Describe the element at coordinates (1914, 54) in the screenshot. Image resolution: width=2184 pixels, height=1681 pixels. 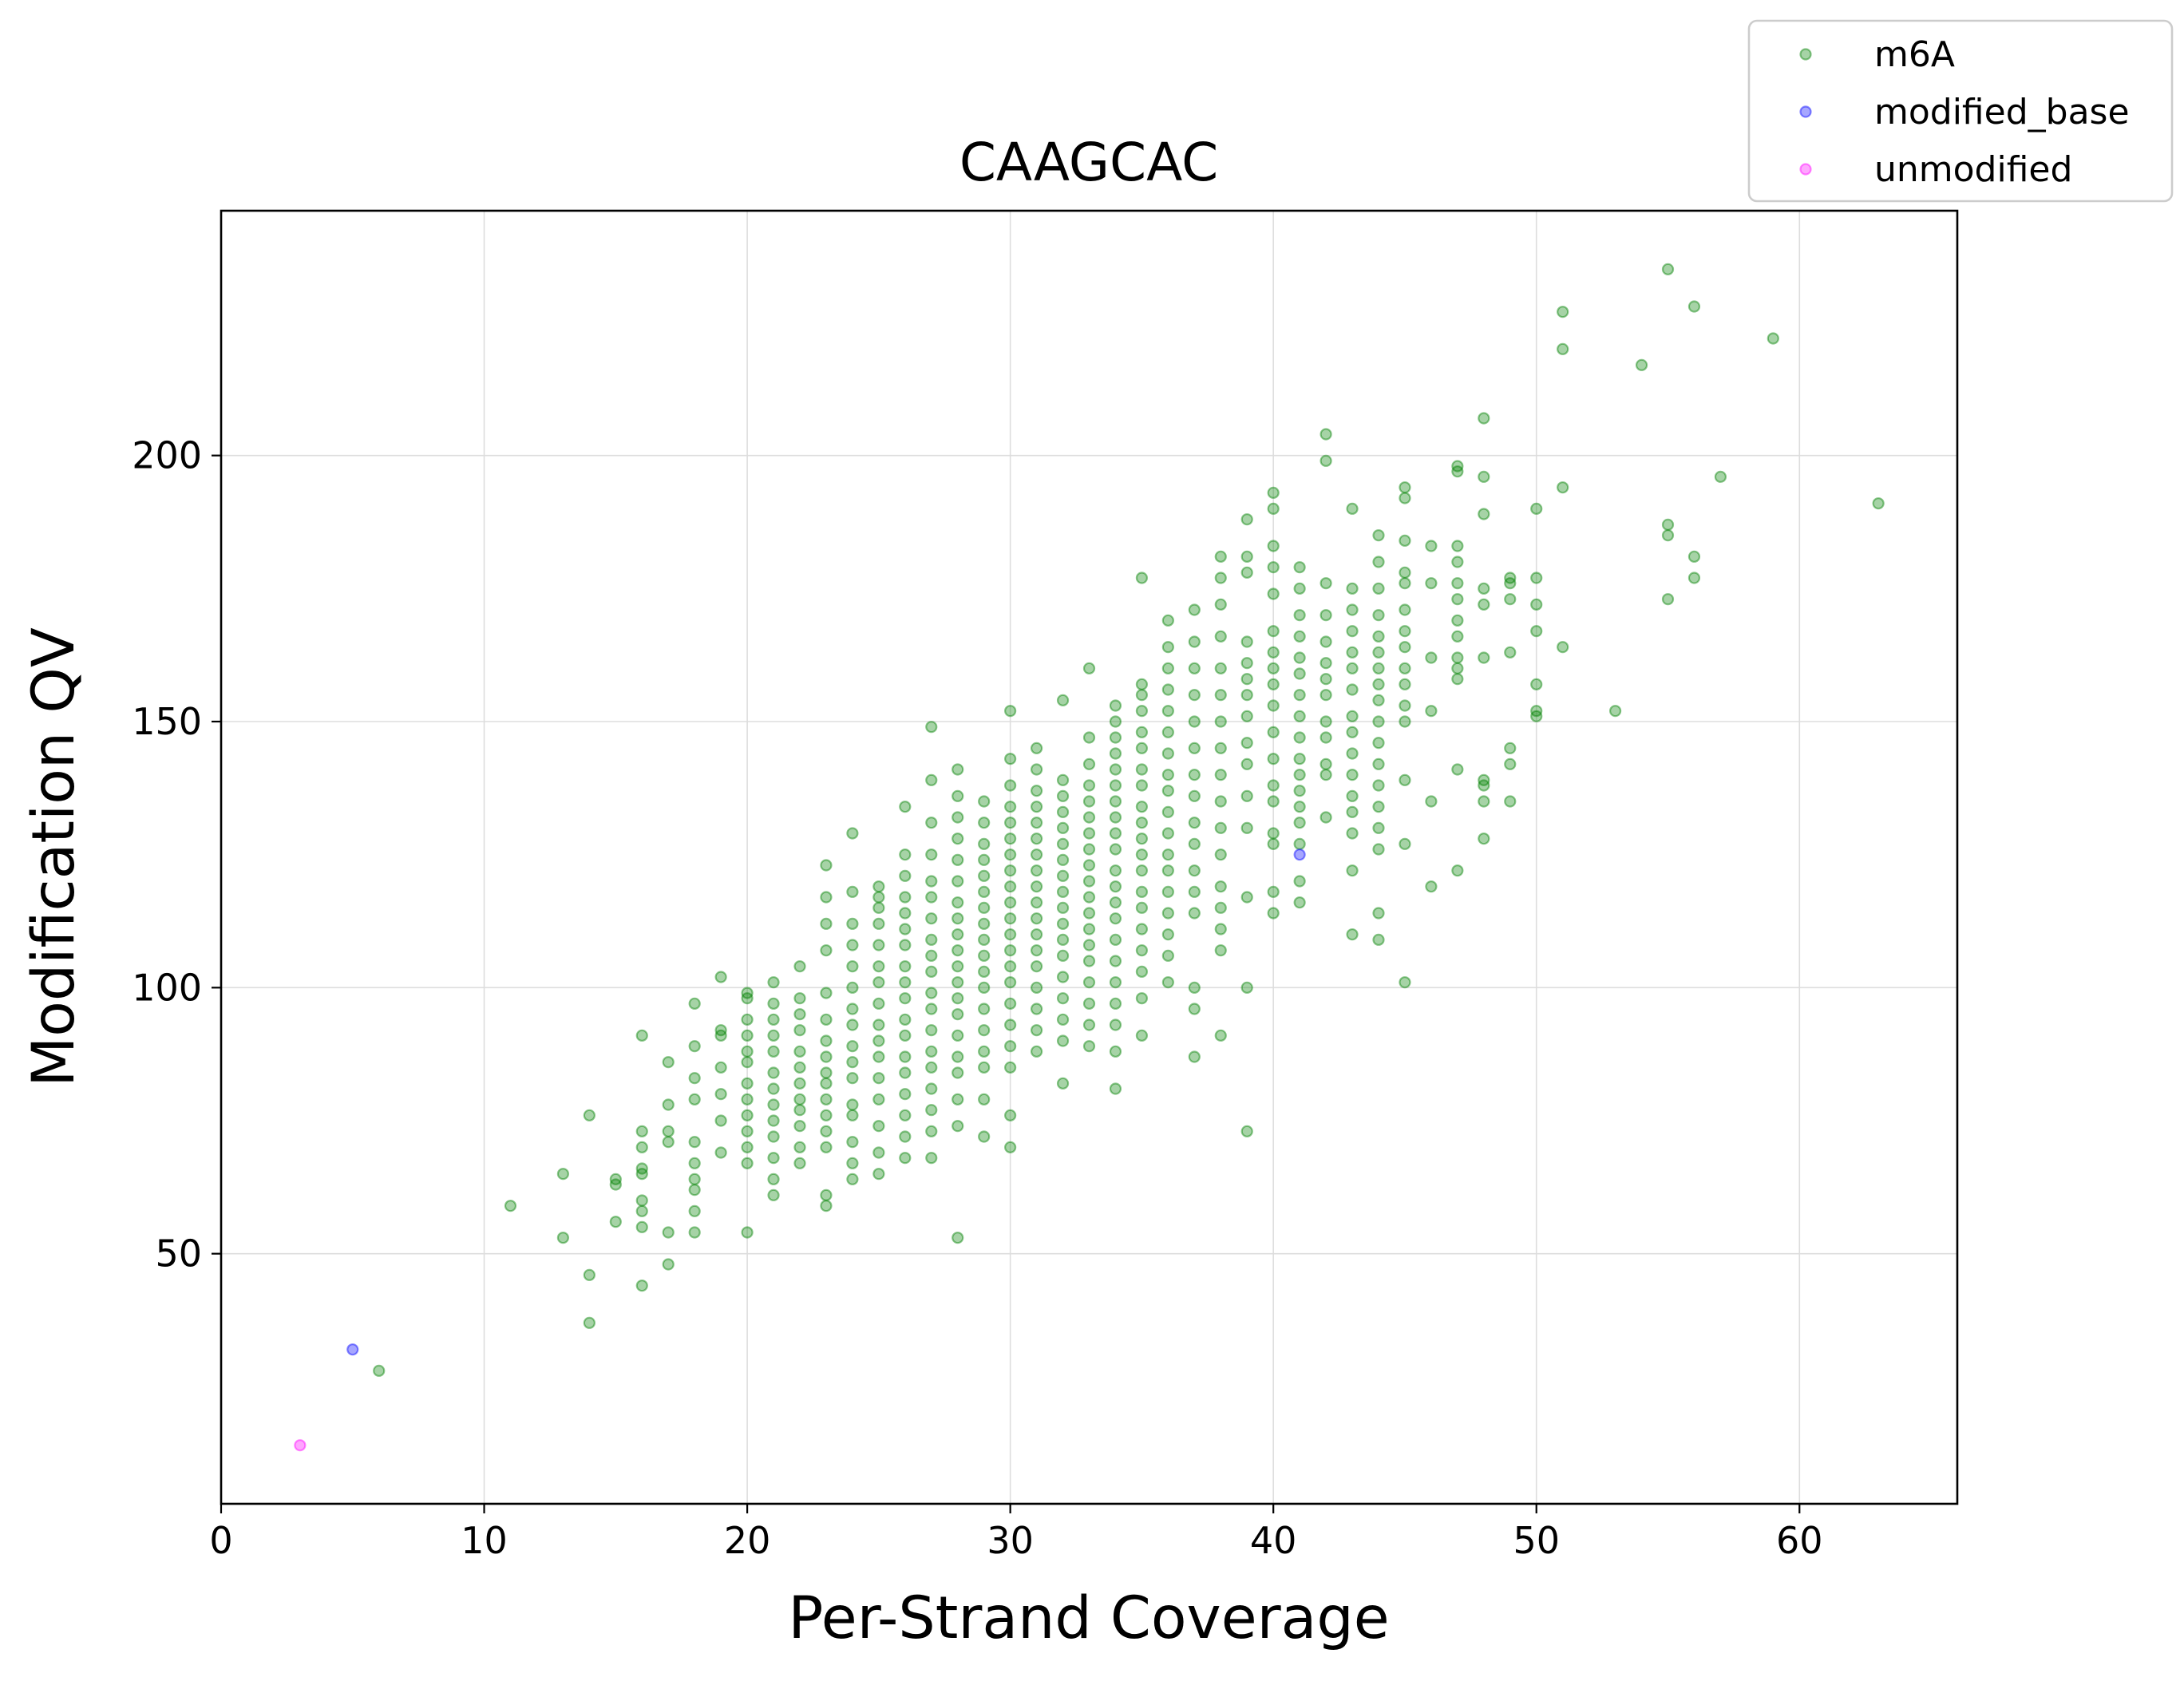
I see `legend-label-m6A: m6A` at that location.